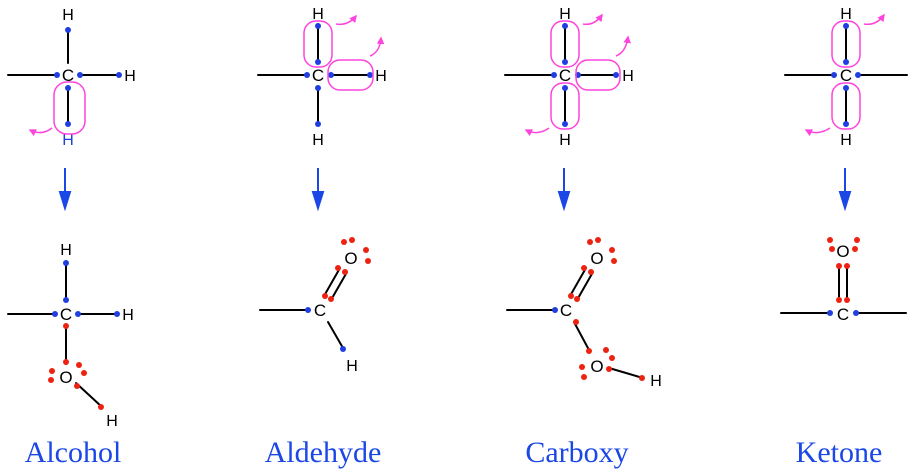 The height and width of the screenshot is (472, 914). I want to click on aldehyde-reactant: C H H H, so click(322, 77).